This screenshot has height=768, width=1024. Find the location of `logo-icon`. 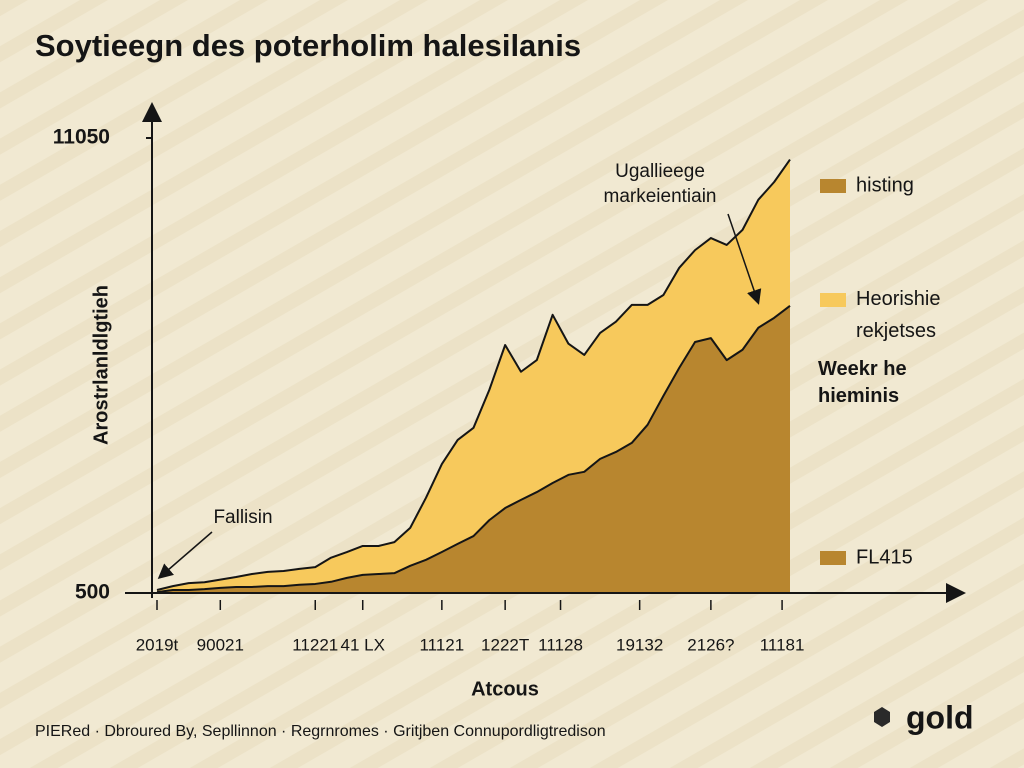

logo-icon is located at coordinates (882, 717).